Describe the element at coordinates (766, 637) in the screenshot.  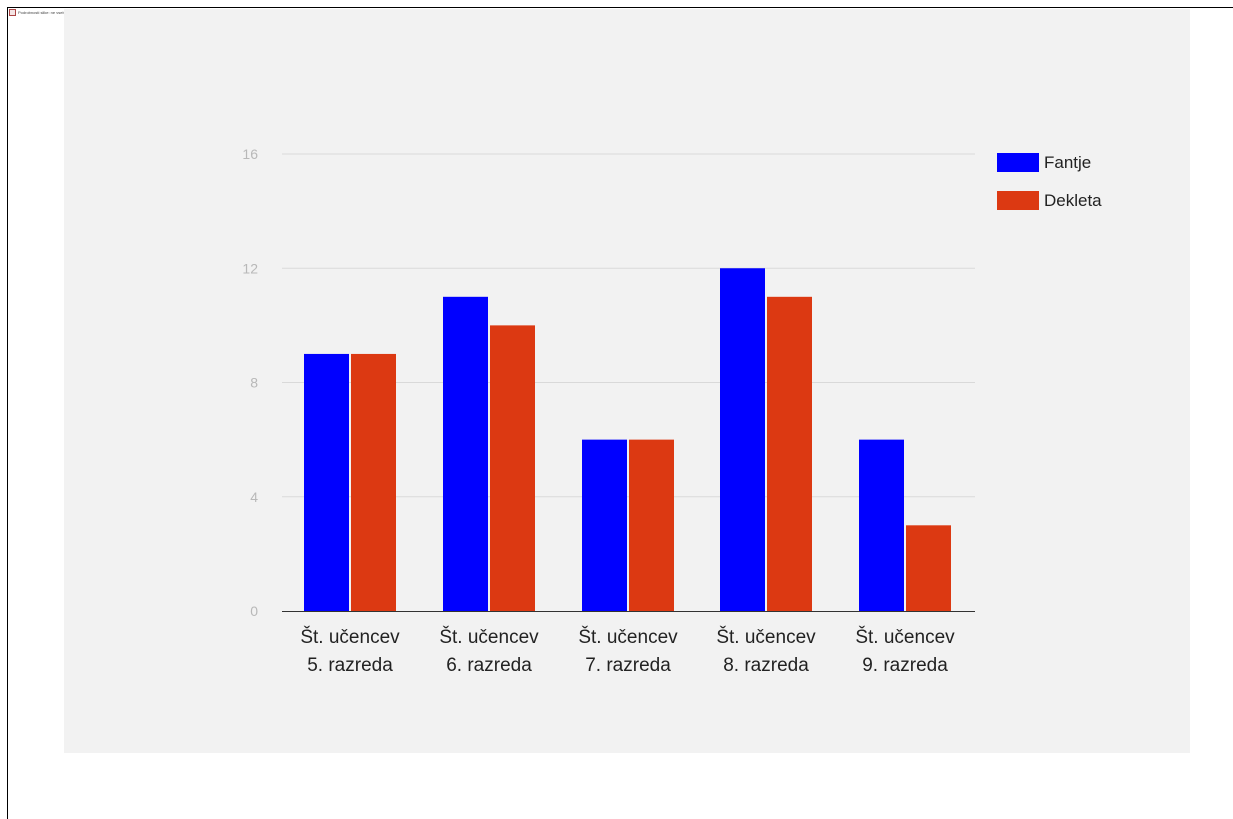
I see `x-tick-label-8-line-1: Št. učencev` at that location.